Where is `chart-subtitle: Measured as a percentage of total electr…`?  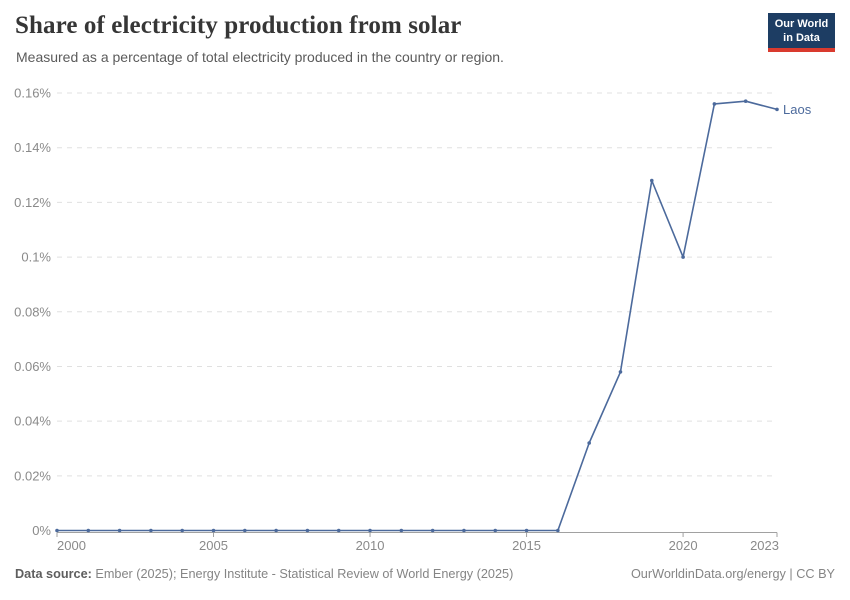
chart-subtitle: Measured as a percentage of total electr… is located at coordinates (260, 57).